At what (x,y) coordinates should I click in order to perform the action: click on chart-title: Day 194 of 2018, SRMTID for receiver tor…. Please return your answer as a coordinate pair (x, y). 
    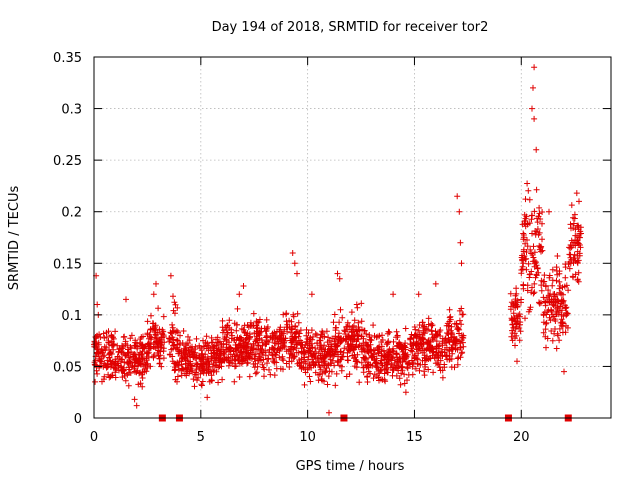
    Looking at the image, I should click on (350, 27).